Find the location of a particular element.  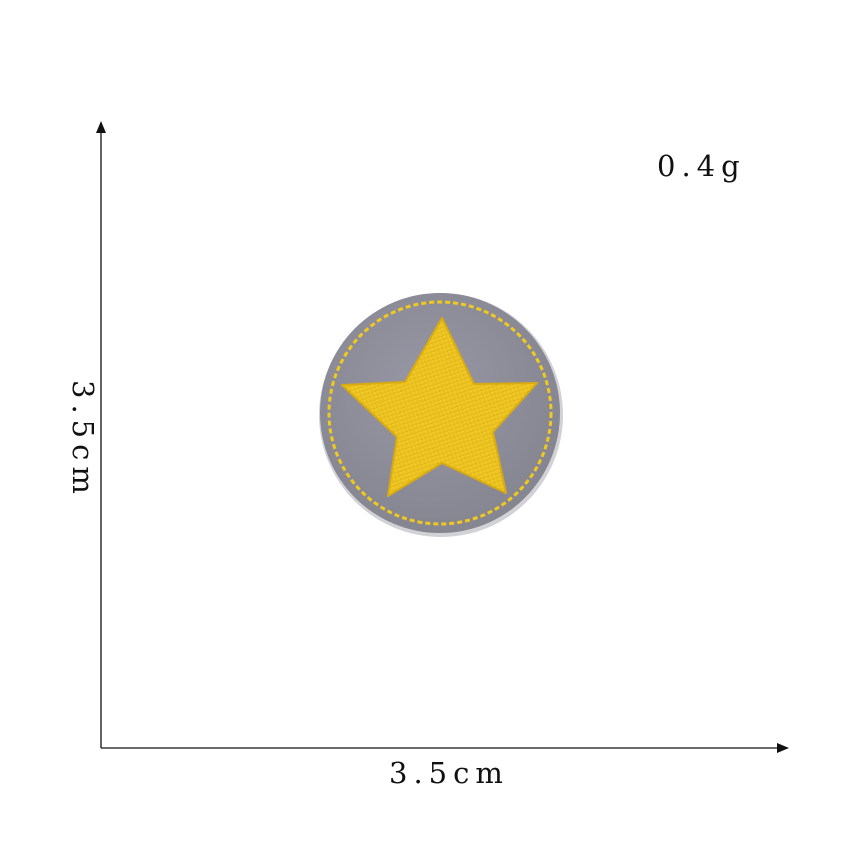

stitched-border is located at coordinates (440, 413).